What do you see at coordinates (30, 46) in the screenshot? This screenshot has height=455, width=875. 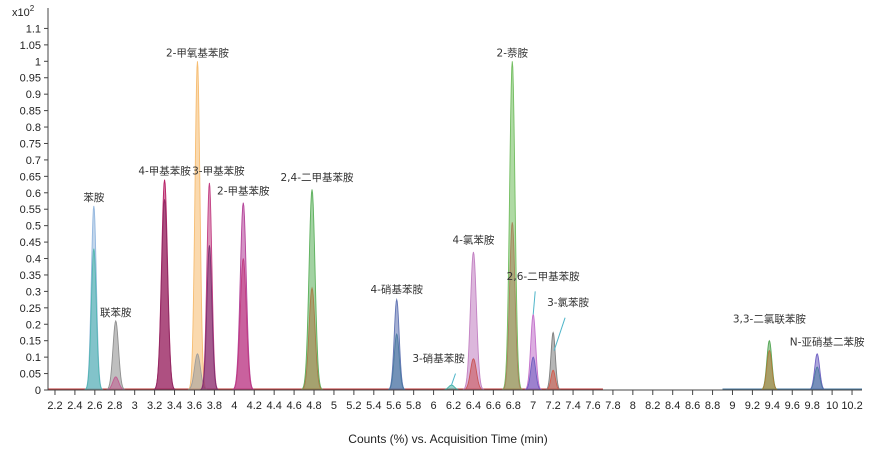 I see `y-tick-label: 1.05` at bounding box center [30, 46].